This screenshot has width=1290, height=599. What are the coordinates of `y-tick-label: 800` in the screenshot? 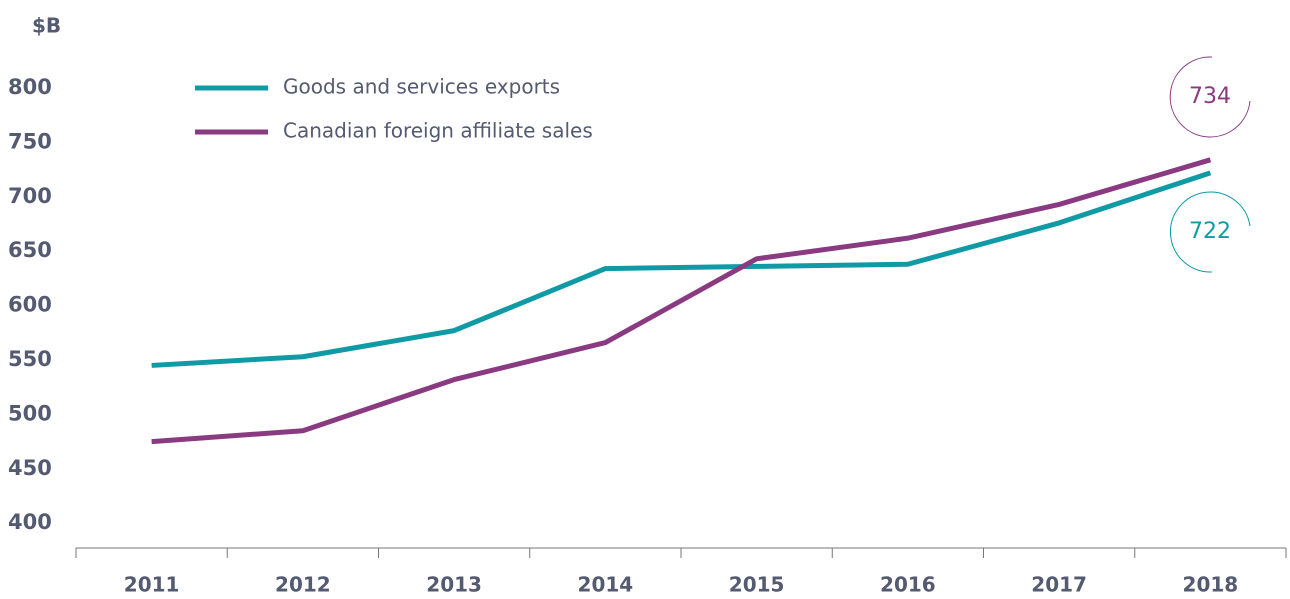 It's located at (30, 87).